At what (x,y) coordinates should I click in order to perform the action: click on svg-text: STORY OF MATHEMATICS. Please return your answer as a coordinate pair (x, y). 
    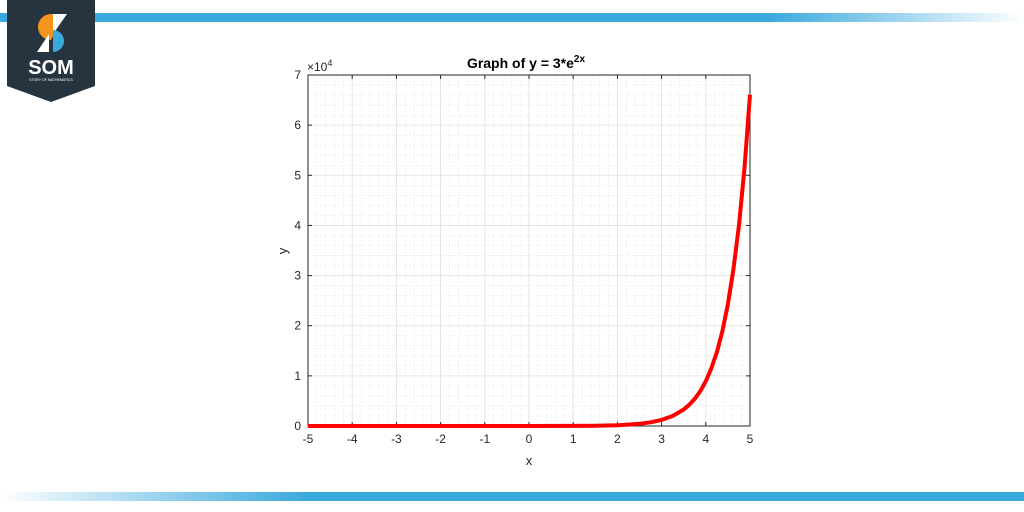
    Looking at the image, I should click on (51, 80).